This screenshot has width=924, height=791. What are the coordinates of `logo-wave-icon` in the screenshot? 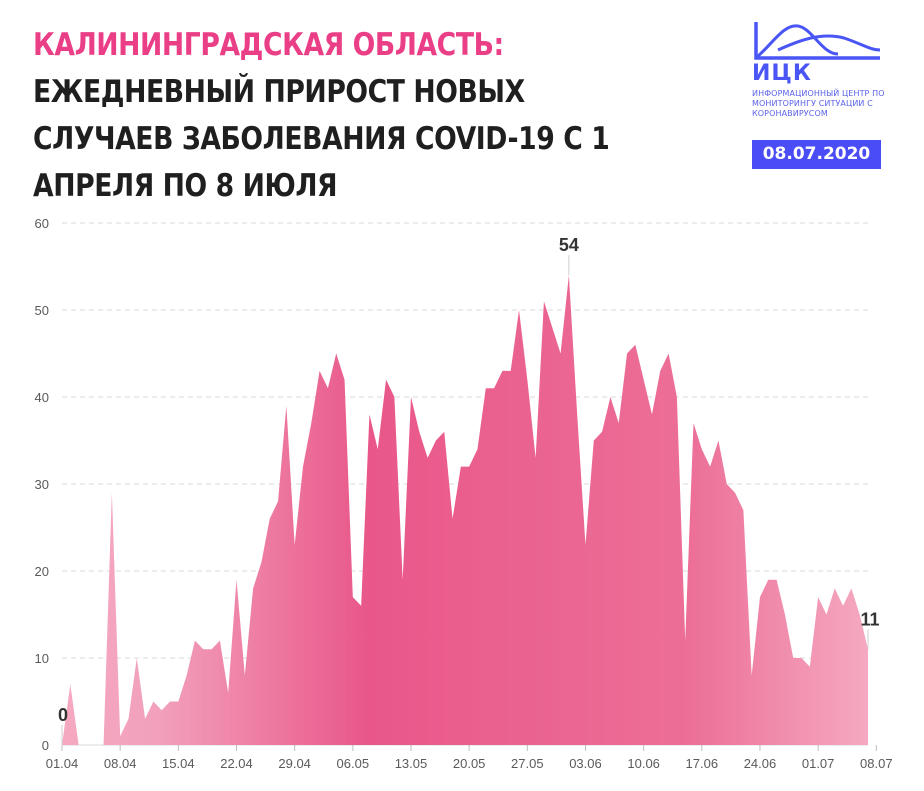 It's located at (817, 41).